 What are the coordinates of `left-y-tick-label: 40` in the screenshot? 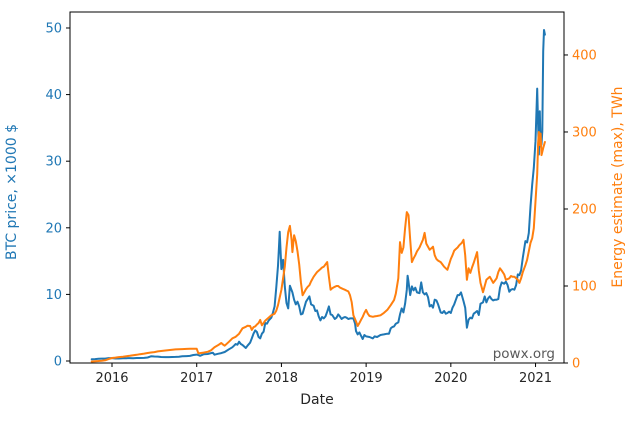 It's located at (53, 95).